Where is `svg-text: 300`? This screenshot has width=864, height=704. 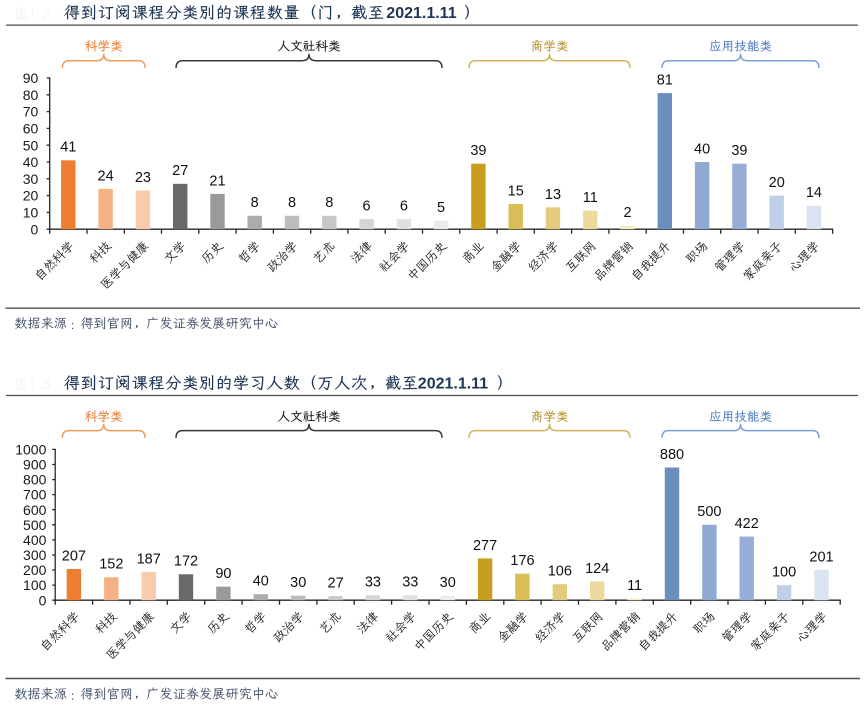 svg-text: 300 is located at coordinates (35, 555).